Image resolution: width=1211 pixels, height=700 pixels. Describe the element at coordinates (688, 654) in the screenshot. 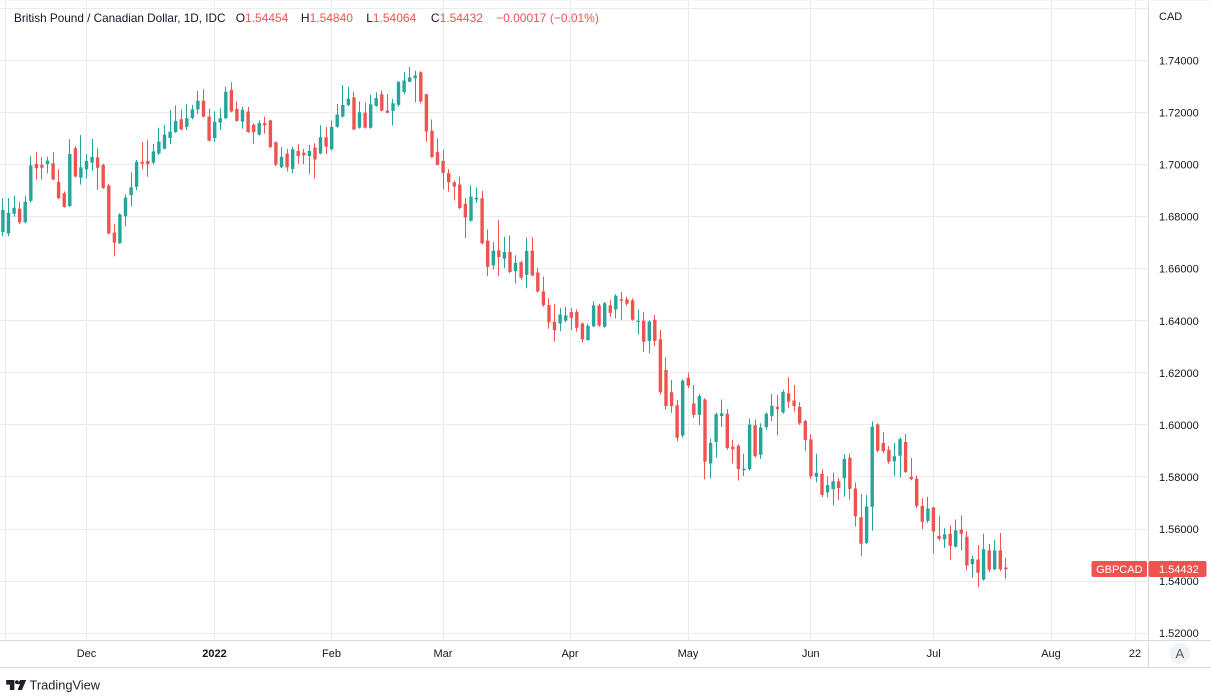

I see `svg-text: May` at that location.